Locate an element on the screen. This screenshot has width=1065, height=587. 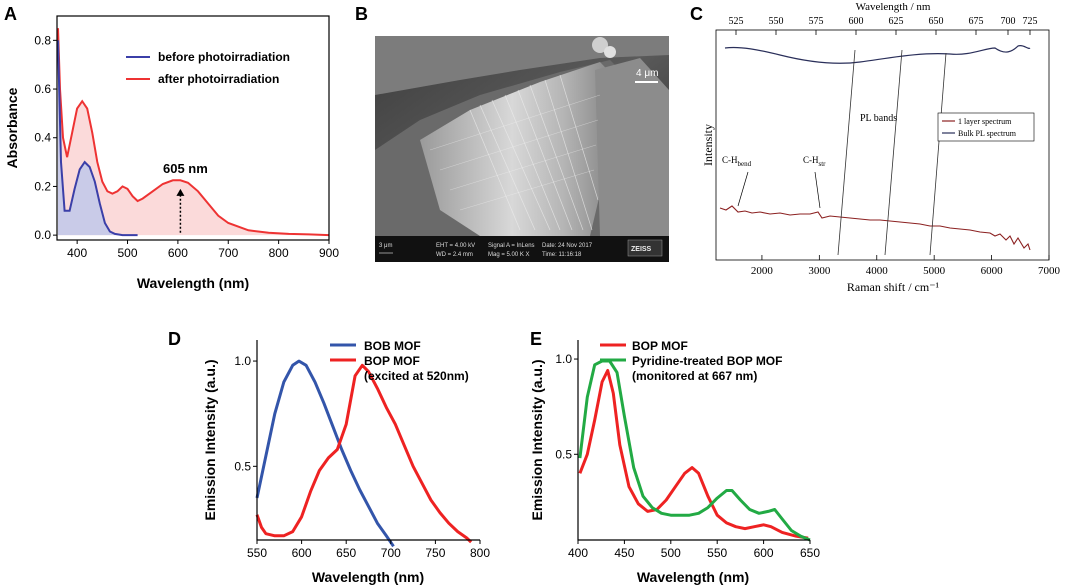
panel-a-ytick-label-3: 0.6 is located at coordinates (42, 89).